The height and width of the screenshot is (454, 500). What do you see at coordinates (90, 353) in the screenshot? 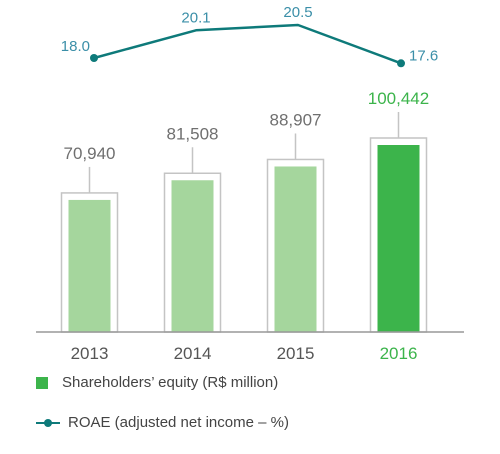
I see `x-tick-label: 2013` at bounding box center [90, 353].